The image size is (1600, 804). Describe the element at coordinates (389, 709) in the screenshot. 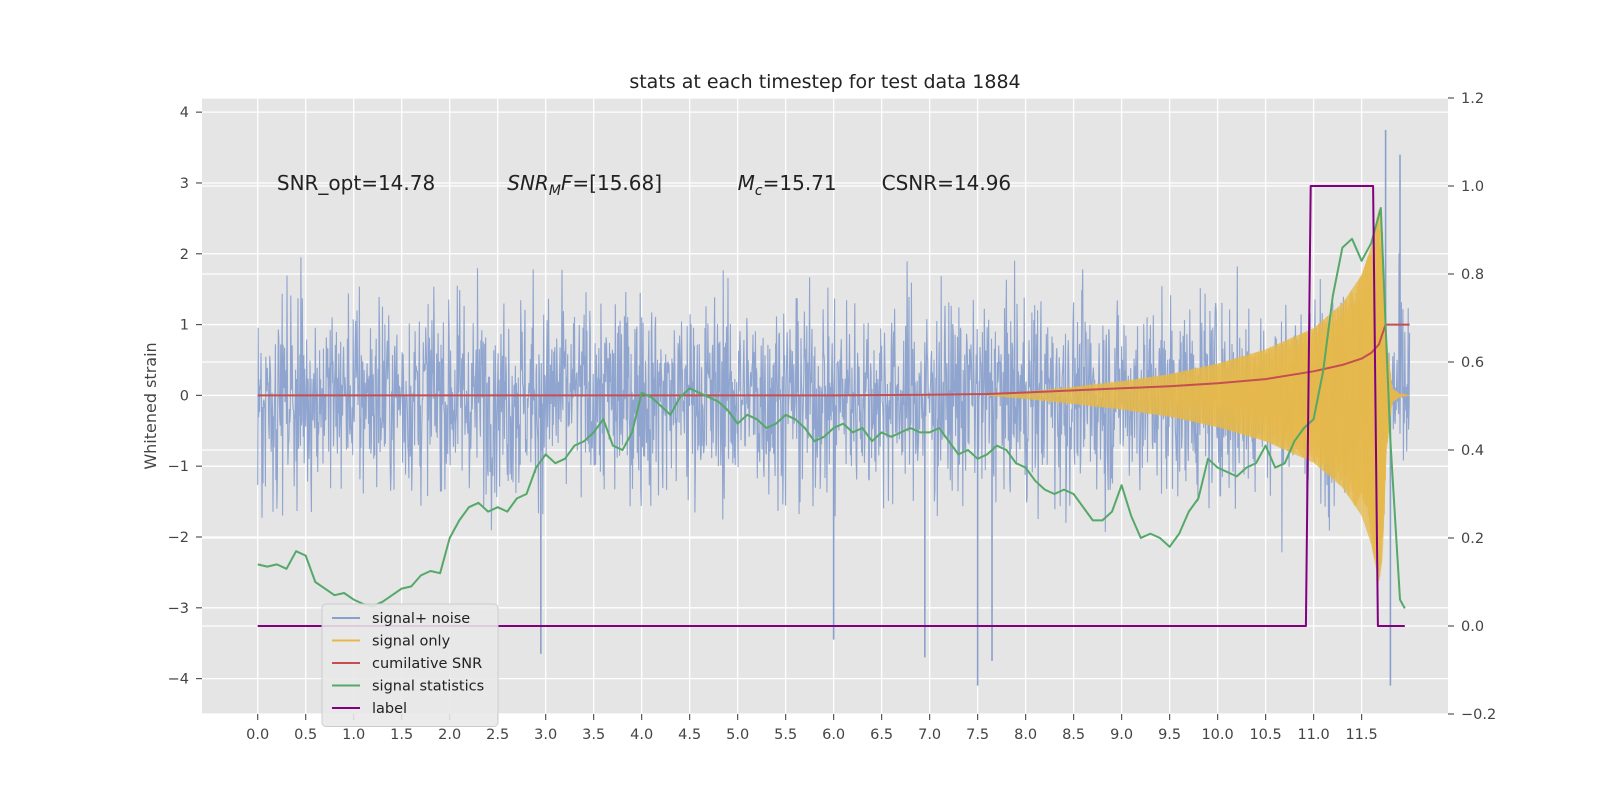

I see `legend-label: label` at that location.